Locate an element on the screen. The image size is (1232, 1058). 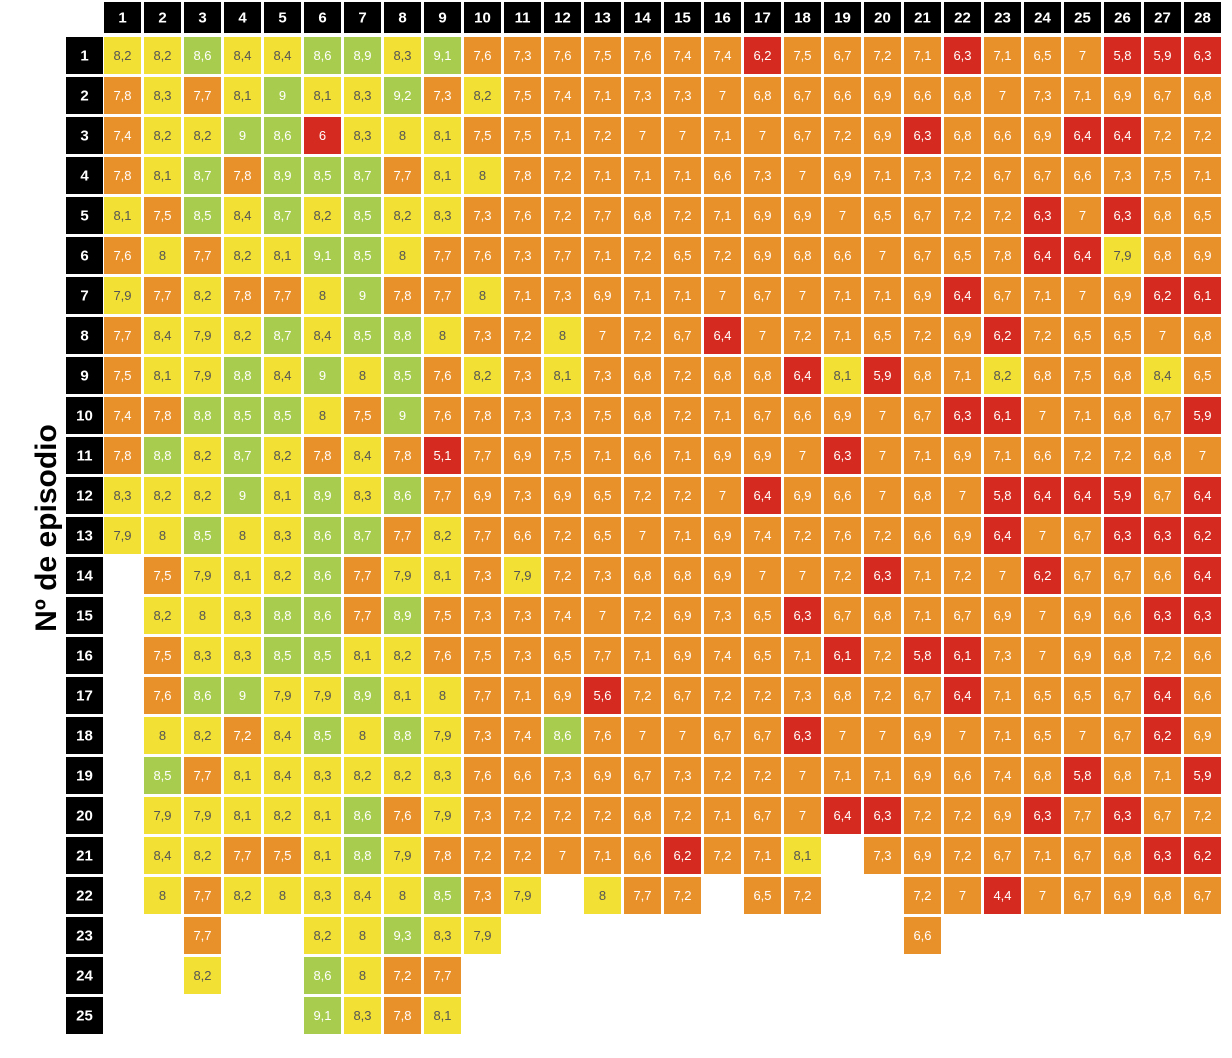
rating-cell: 9 is located at coordinates (402, 415).